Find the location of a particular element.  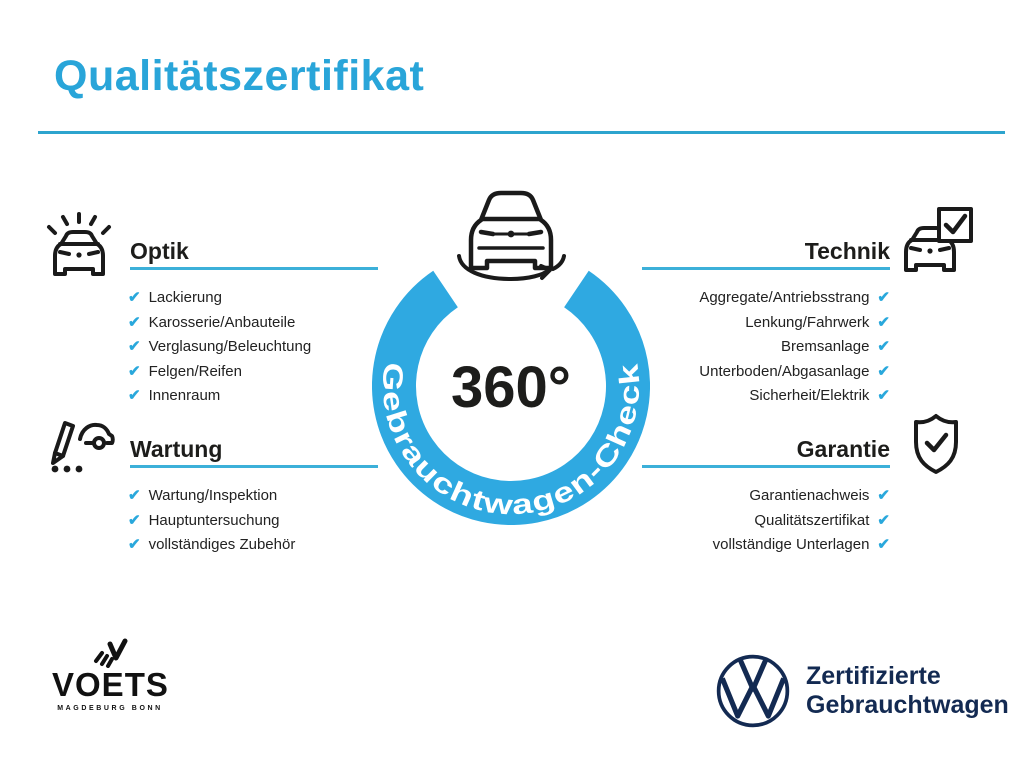

voets-logo: VOETS MAGDEBURG BONN is located at coordinates (110, 675).